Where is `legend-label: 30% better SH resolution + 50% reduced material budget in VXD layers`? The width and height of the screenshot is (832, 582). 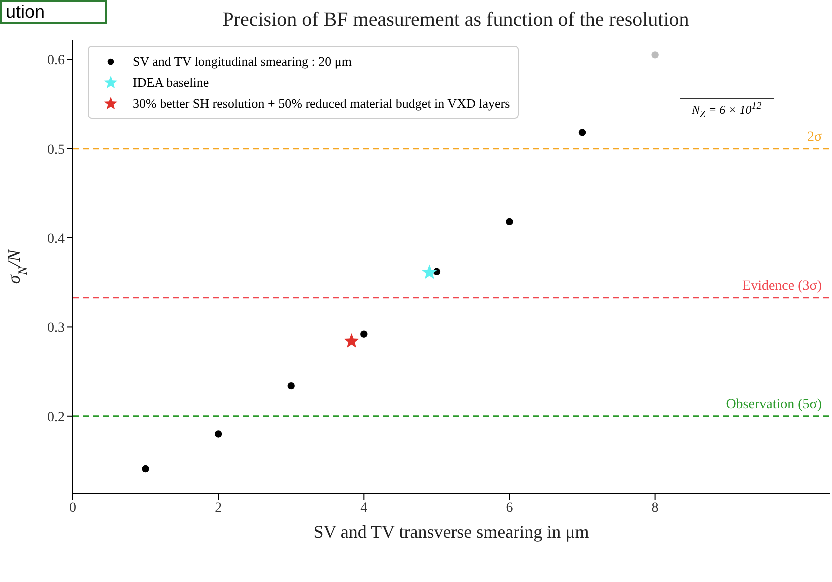 legend-label: 30% better SH resolution + 50% reduced material budget in VXD layers is located at coordinates (321, 104).